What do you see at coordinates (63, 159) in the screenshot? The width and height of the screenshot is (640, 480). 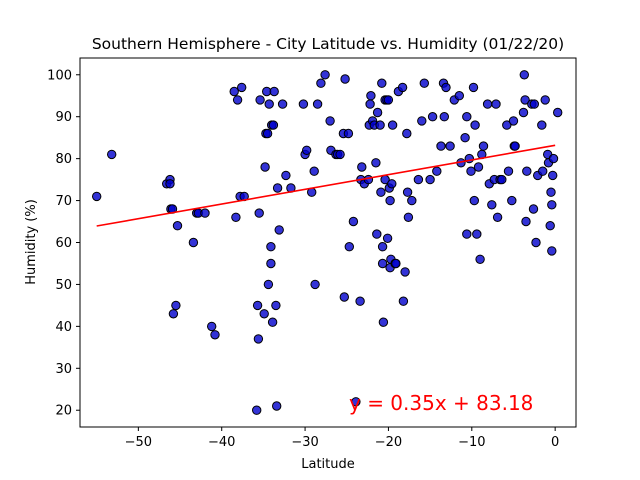 I see `y-tick-label: 80` at bounding box center [63, 159].